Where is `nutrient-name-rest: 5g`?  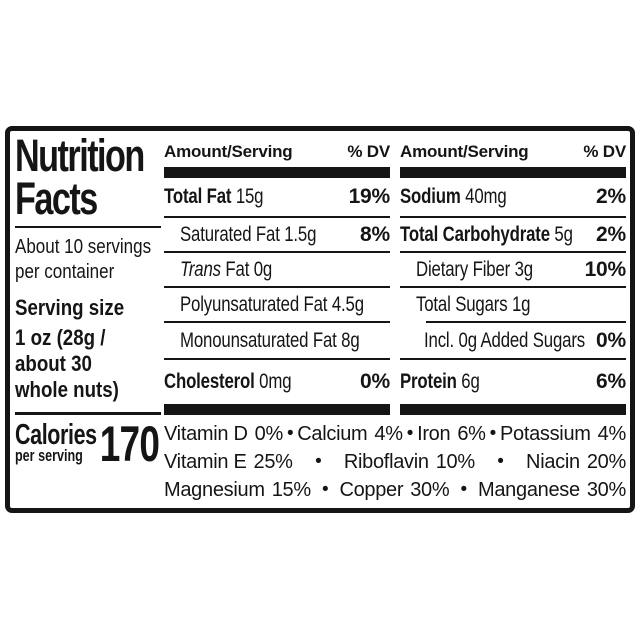 nutrient-name-rest: 5g is located at coordinates (561, 234).